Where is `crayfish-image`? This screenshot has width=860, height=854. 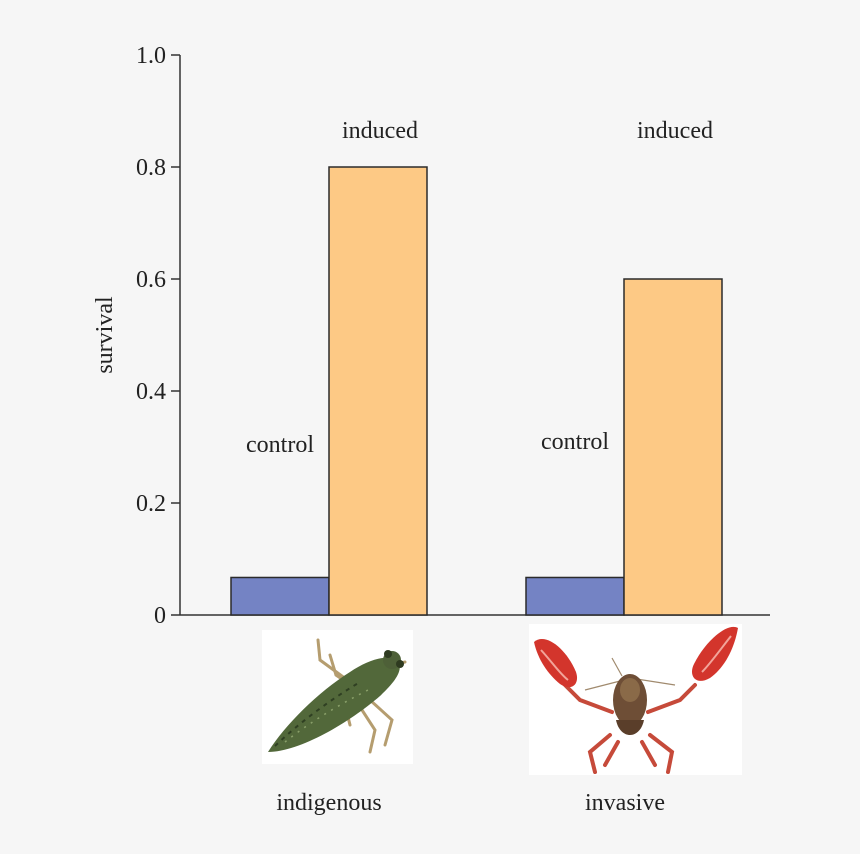 crayfish-image is located at coordinates (635, 699).